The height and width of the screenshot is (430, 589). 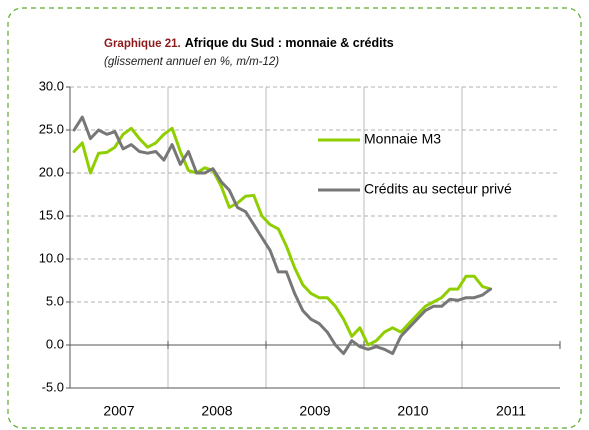 What do you see at coordinates (511, 411) in the screenshot?
I see `x-tick-label: 2011` at bounding box center [511, 411].